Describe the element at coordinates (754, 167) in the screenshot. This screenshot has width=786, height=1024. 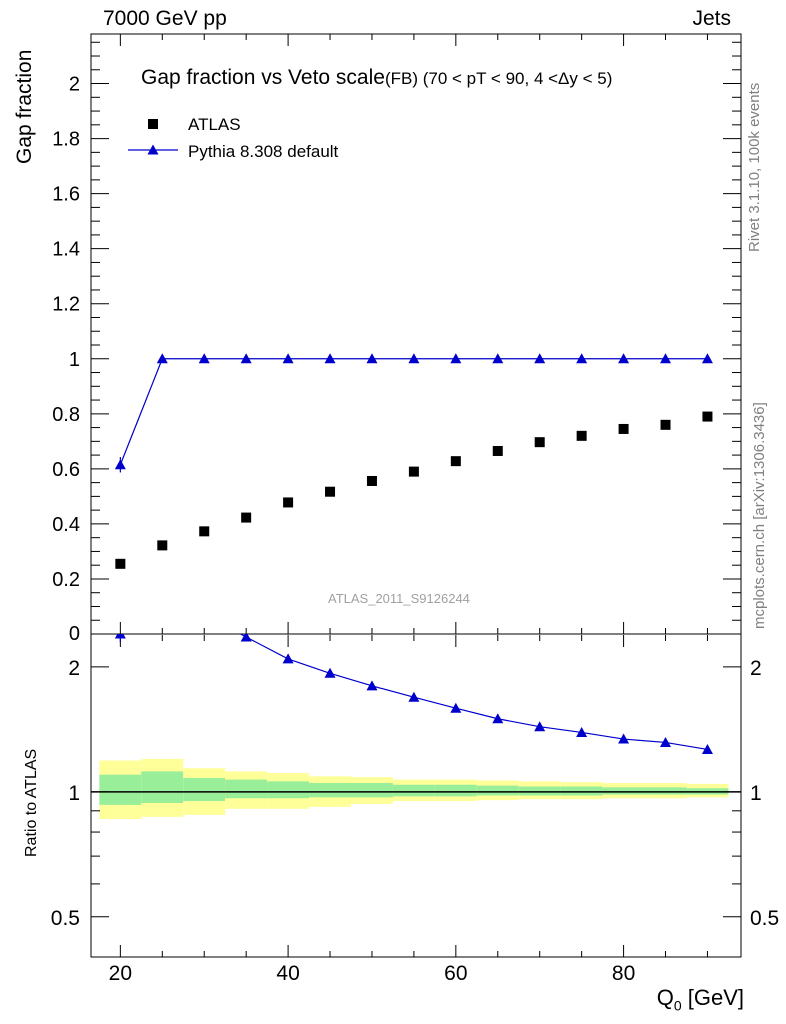
I see `rivet-version-label: Rivet 3.1.10, 100k events` at that location.